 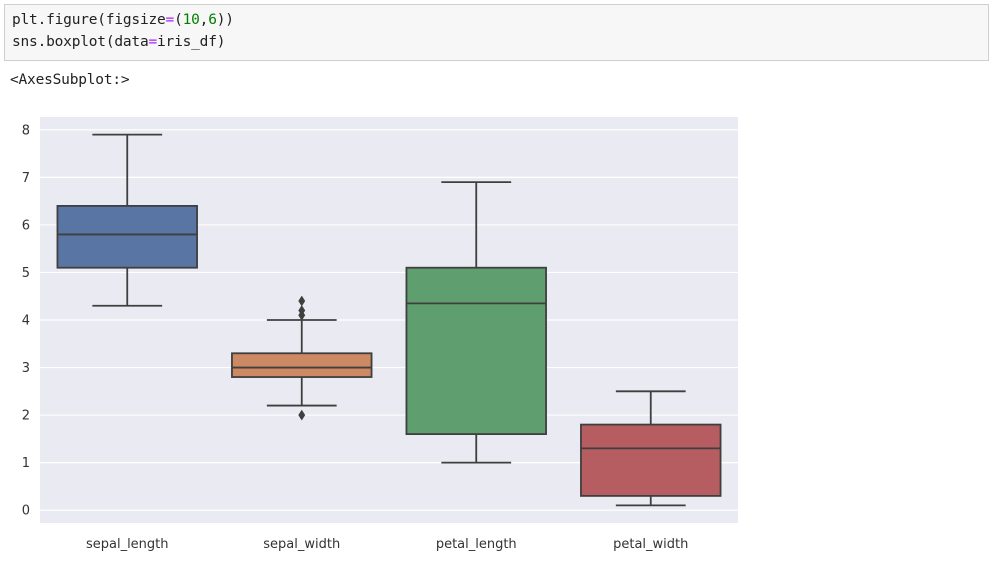 I want to click on x-tick-label: petal_length, so click(x=476, y=544).